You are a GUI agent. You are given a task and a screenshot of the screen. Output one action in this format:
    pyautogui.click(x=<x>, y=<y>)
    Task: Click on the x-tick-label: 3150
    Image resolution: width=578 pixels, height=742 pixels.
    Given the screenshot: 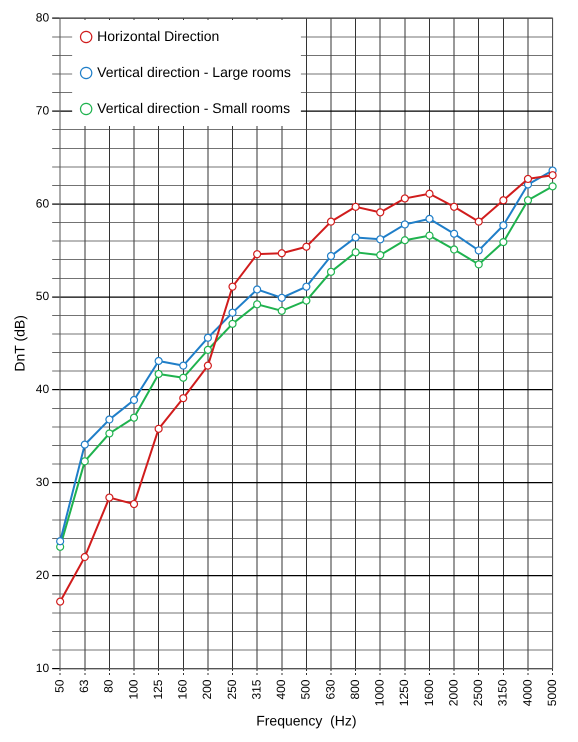 What is the action you would take?
    pyautogui.click(x=503, y=692)
    